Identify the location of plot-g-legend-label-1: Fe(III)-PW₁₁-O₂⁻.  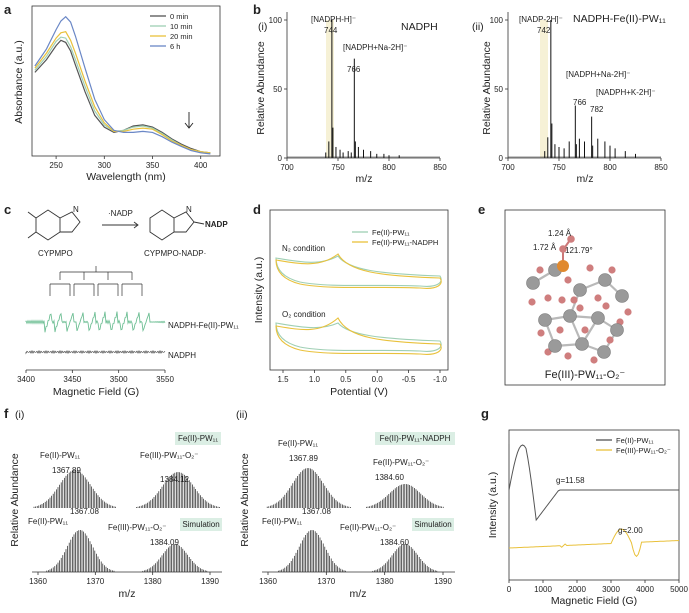
(643, 450).